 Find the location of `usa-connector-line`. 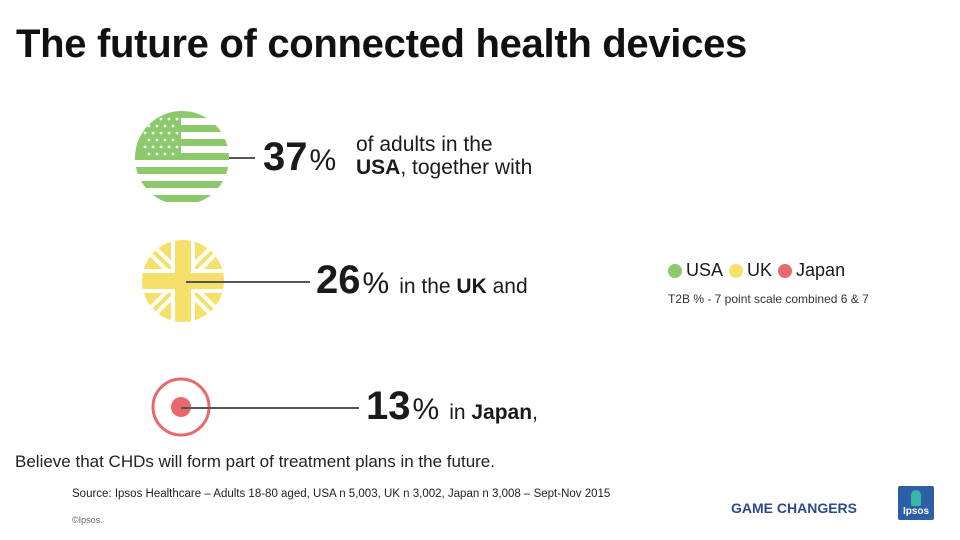

usa-connector-line is located at coordinates (242, 158).